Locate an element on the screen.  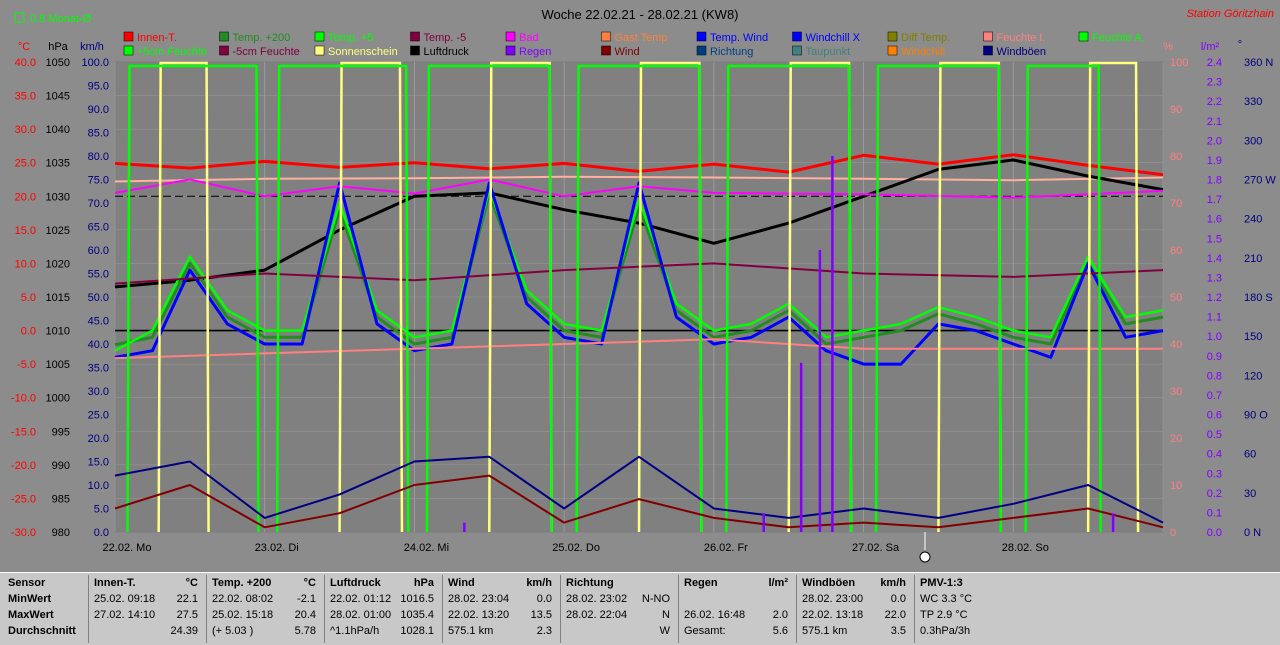
series-wind is located at coordinates (639, 501).